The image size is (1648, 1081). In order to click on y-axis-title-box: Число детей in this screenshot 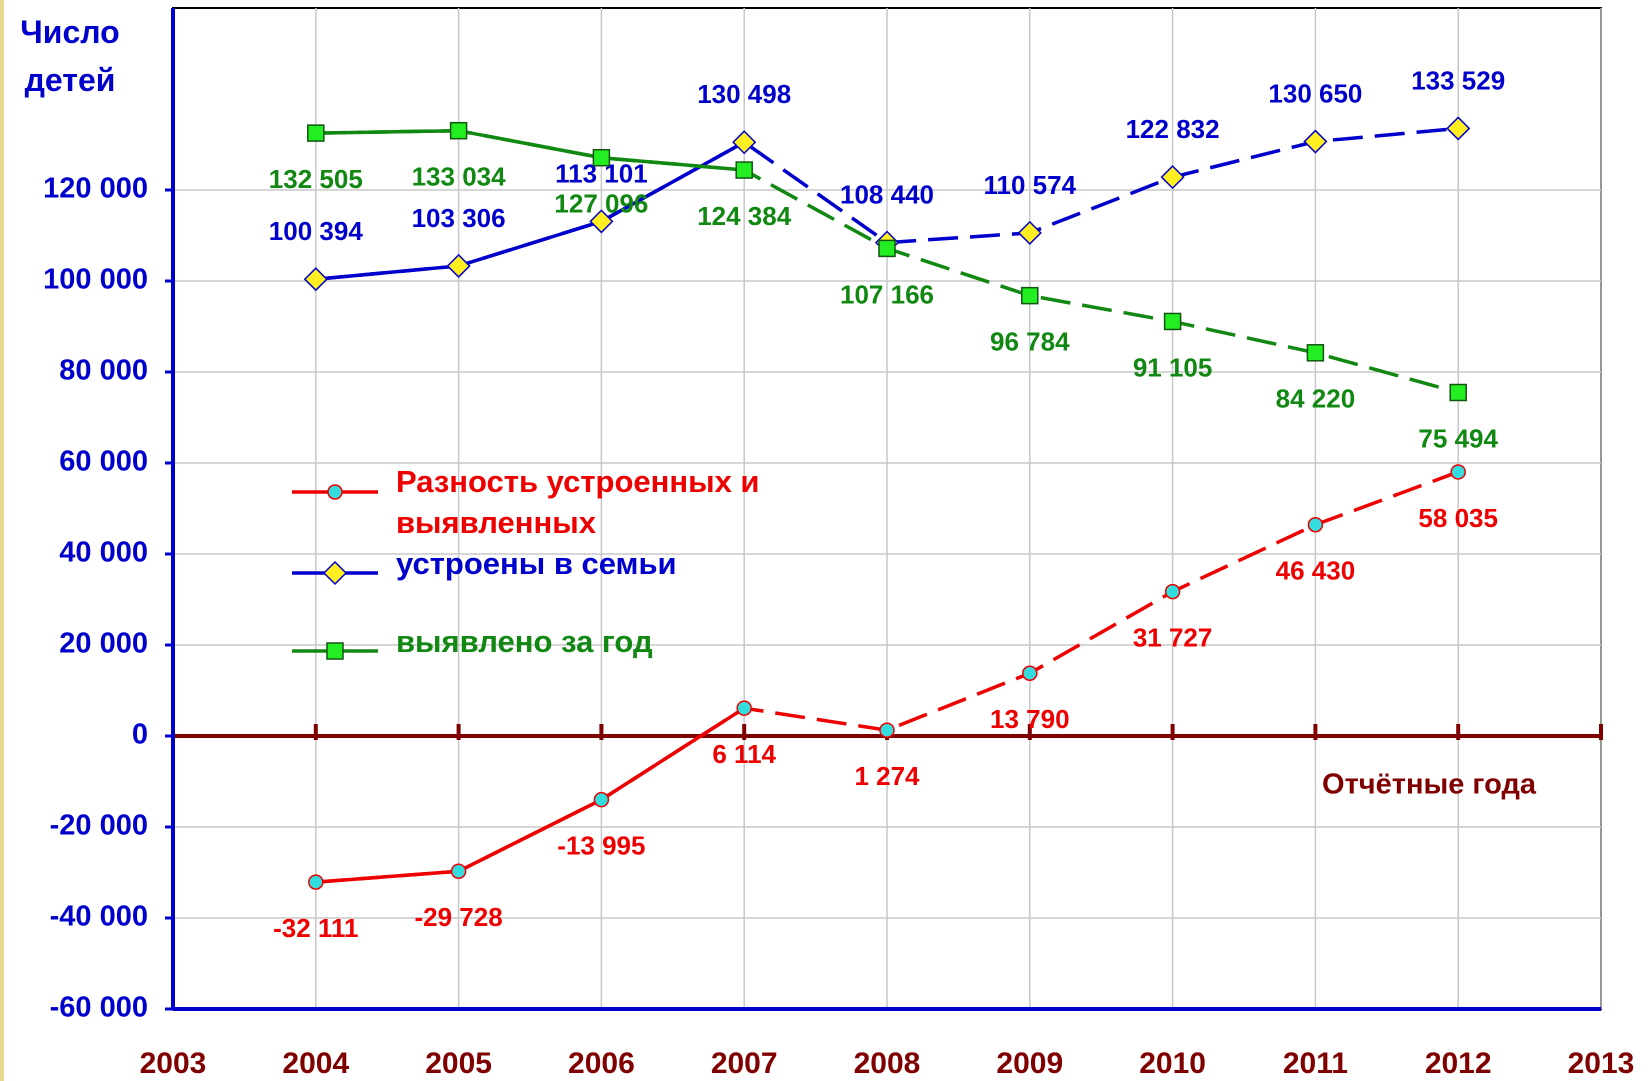, I will do `click(70, 56)`.